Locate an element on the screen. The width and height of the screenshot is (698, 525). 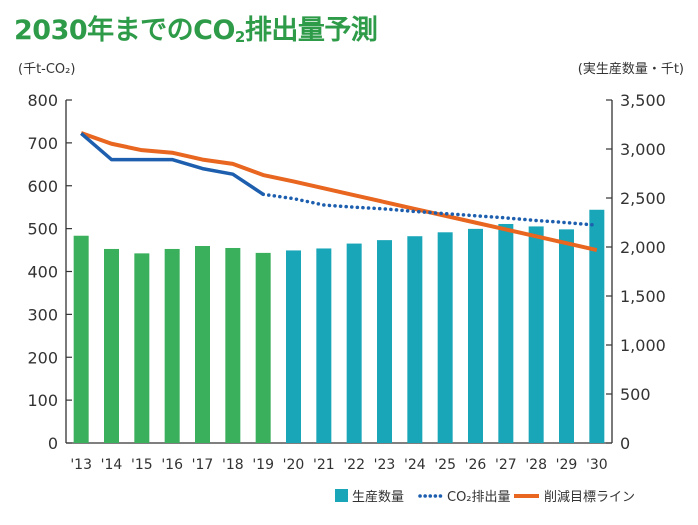
x-tick-label: '16 is located at coordinates (172, 465).